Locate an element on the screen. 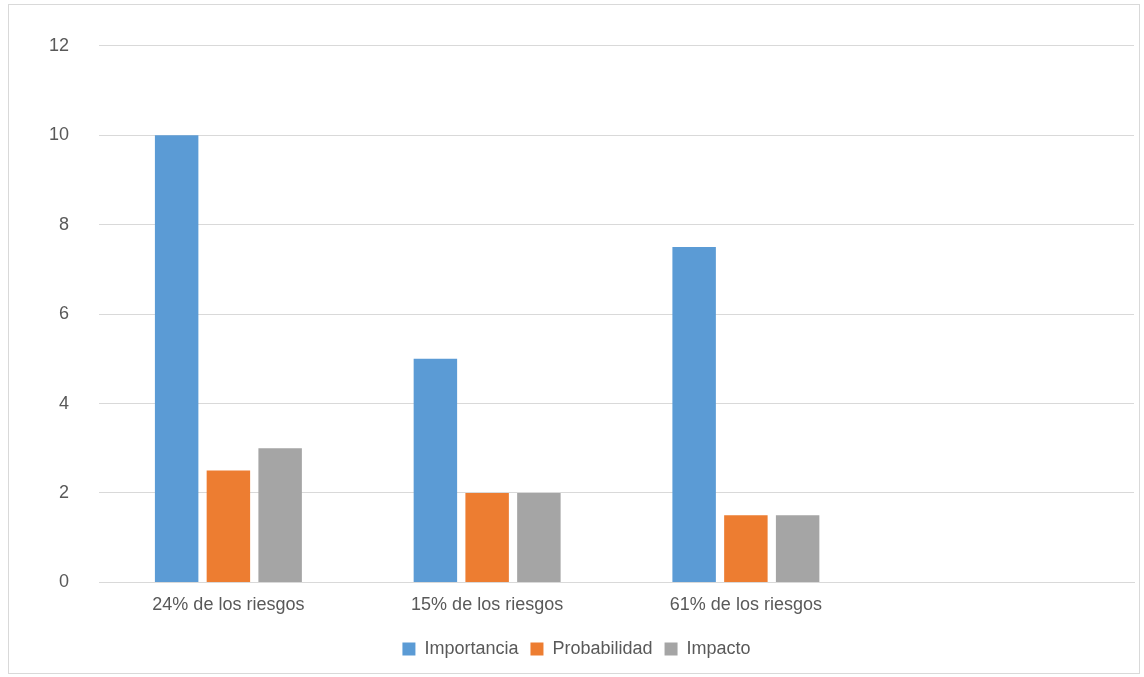  y-tick-label: 12 is located at coordinates (59, 44).